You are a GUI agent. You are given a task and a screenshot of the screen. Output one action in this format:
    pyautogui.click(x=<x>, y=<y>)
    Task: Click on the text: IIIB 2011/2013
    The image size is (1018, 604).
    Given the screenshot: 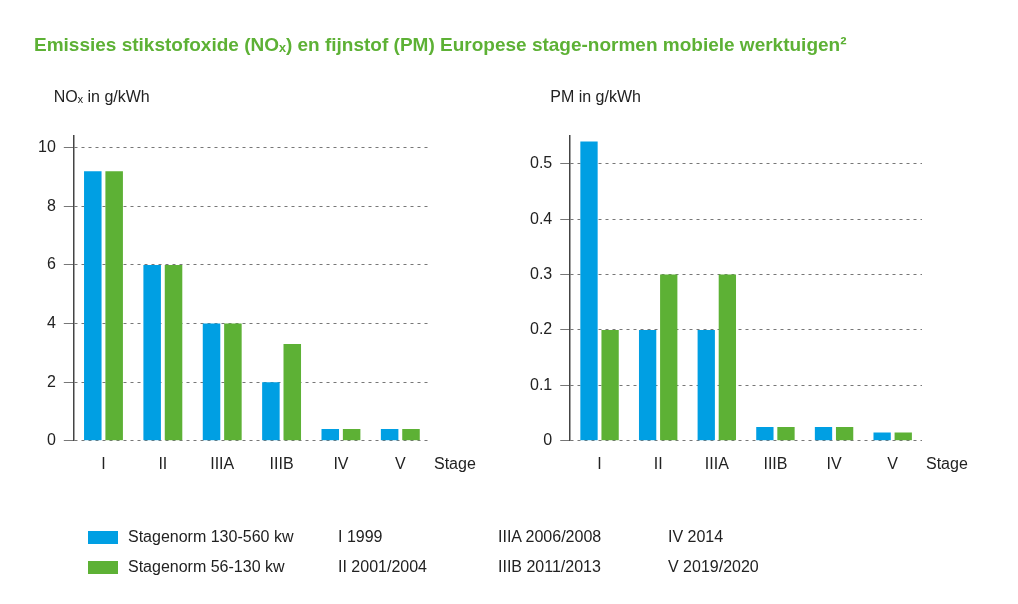 What is the action you would take?
    pyautogui.click(x=550, y=567)
    